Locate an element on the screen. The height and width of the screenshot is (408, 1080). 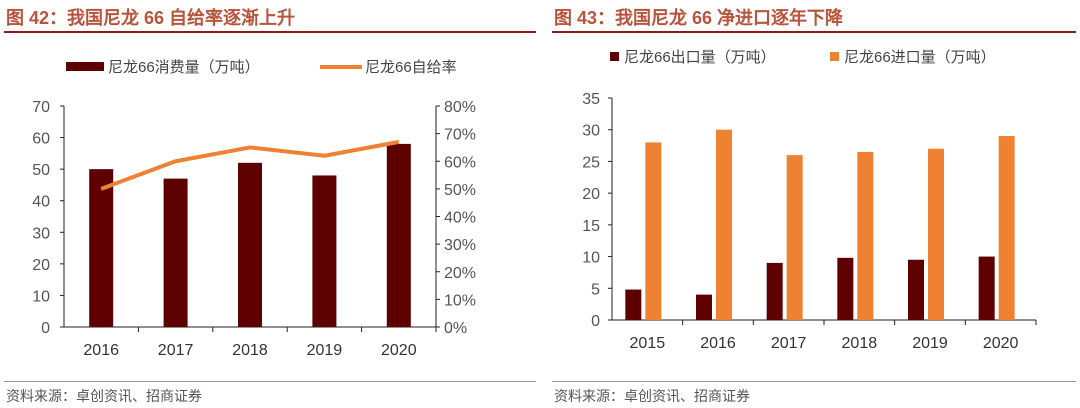
y2-tick-label: 70% is located at coordinates (460, 135).